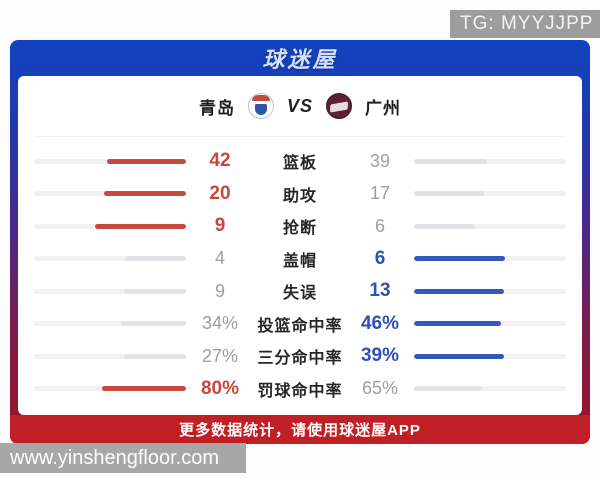 This screenshot has height=480, width=600. I want to click on app-logo: 球迷屋, so click(300, 59).